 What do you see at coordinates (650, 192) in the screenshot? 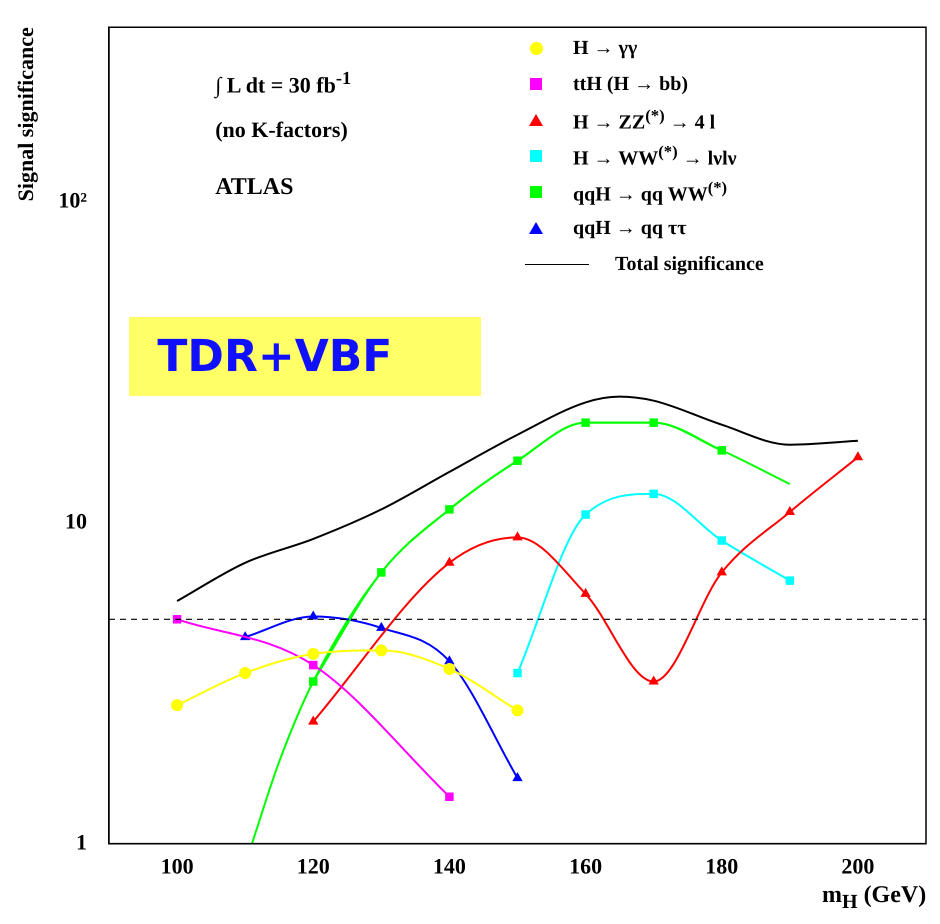
I see `legend-label: qqH → qq WW$^{(*)}$` at bounding box center [650, 192].